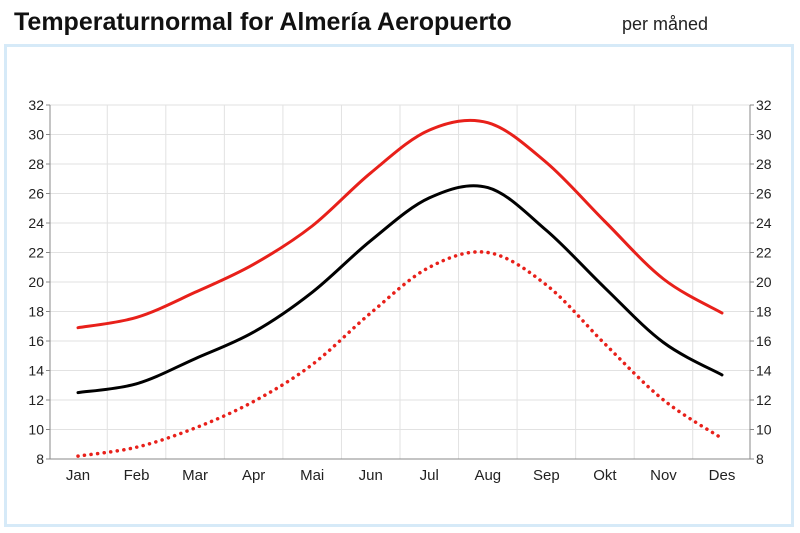  I want to click on y-tick-label-left: 12, so click(36, 400).